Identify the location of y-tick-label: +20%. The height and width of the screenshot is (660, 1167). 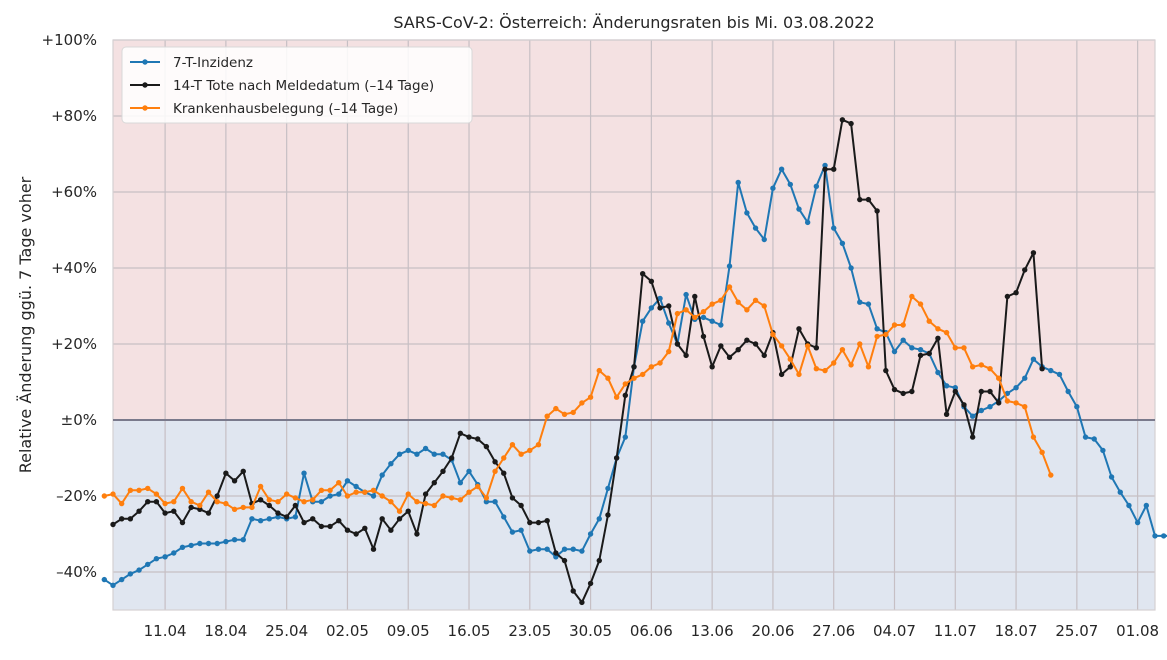
(74, 344).